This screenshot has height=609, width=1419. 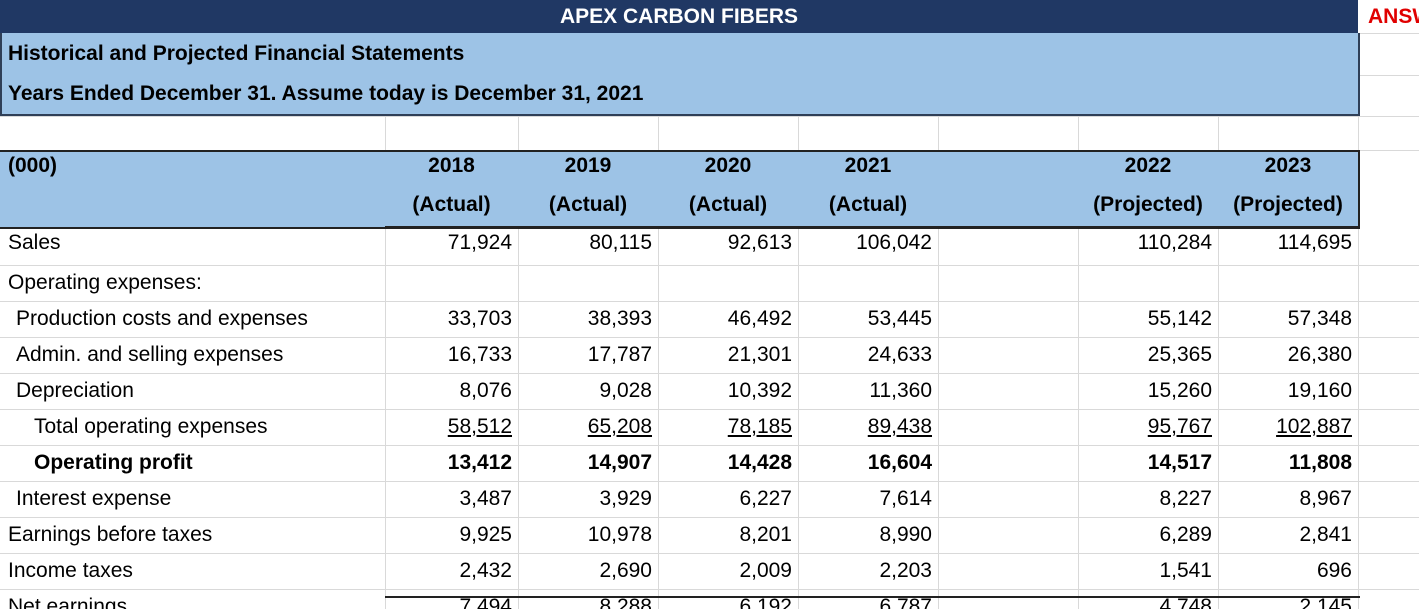 I want to click on value-cell: 8,967, so click(x=1325, y=498).